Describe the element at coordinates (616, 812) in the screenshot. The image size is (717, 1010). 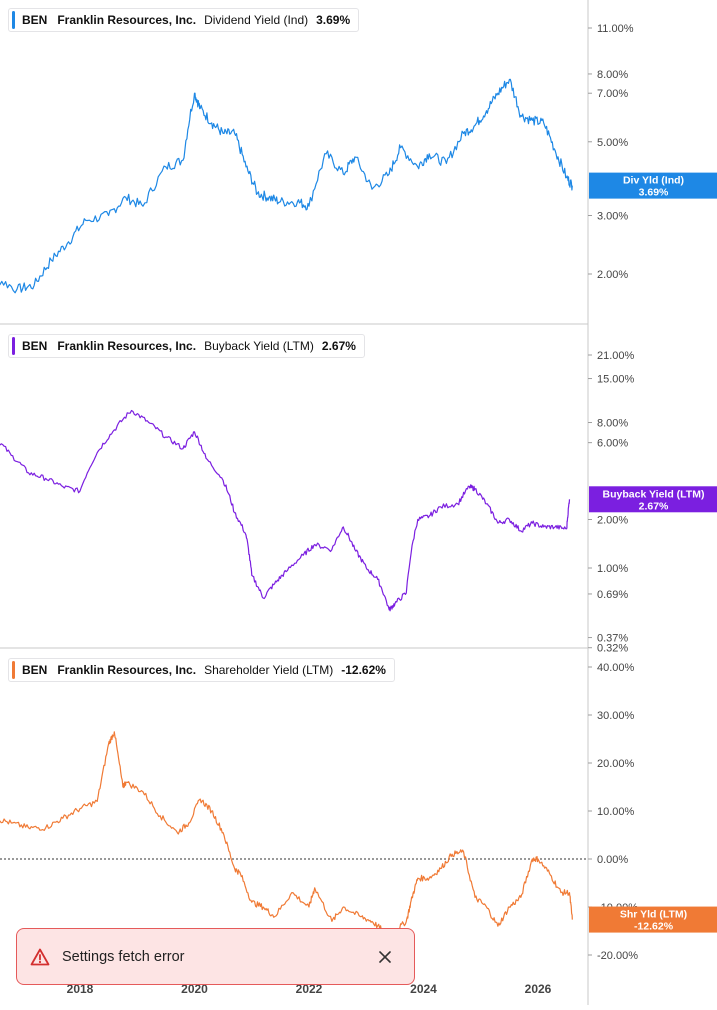
I see `y-tick-label: 10.00%` at that location.